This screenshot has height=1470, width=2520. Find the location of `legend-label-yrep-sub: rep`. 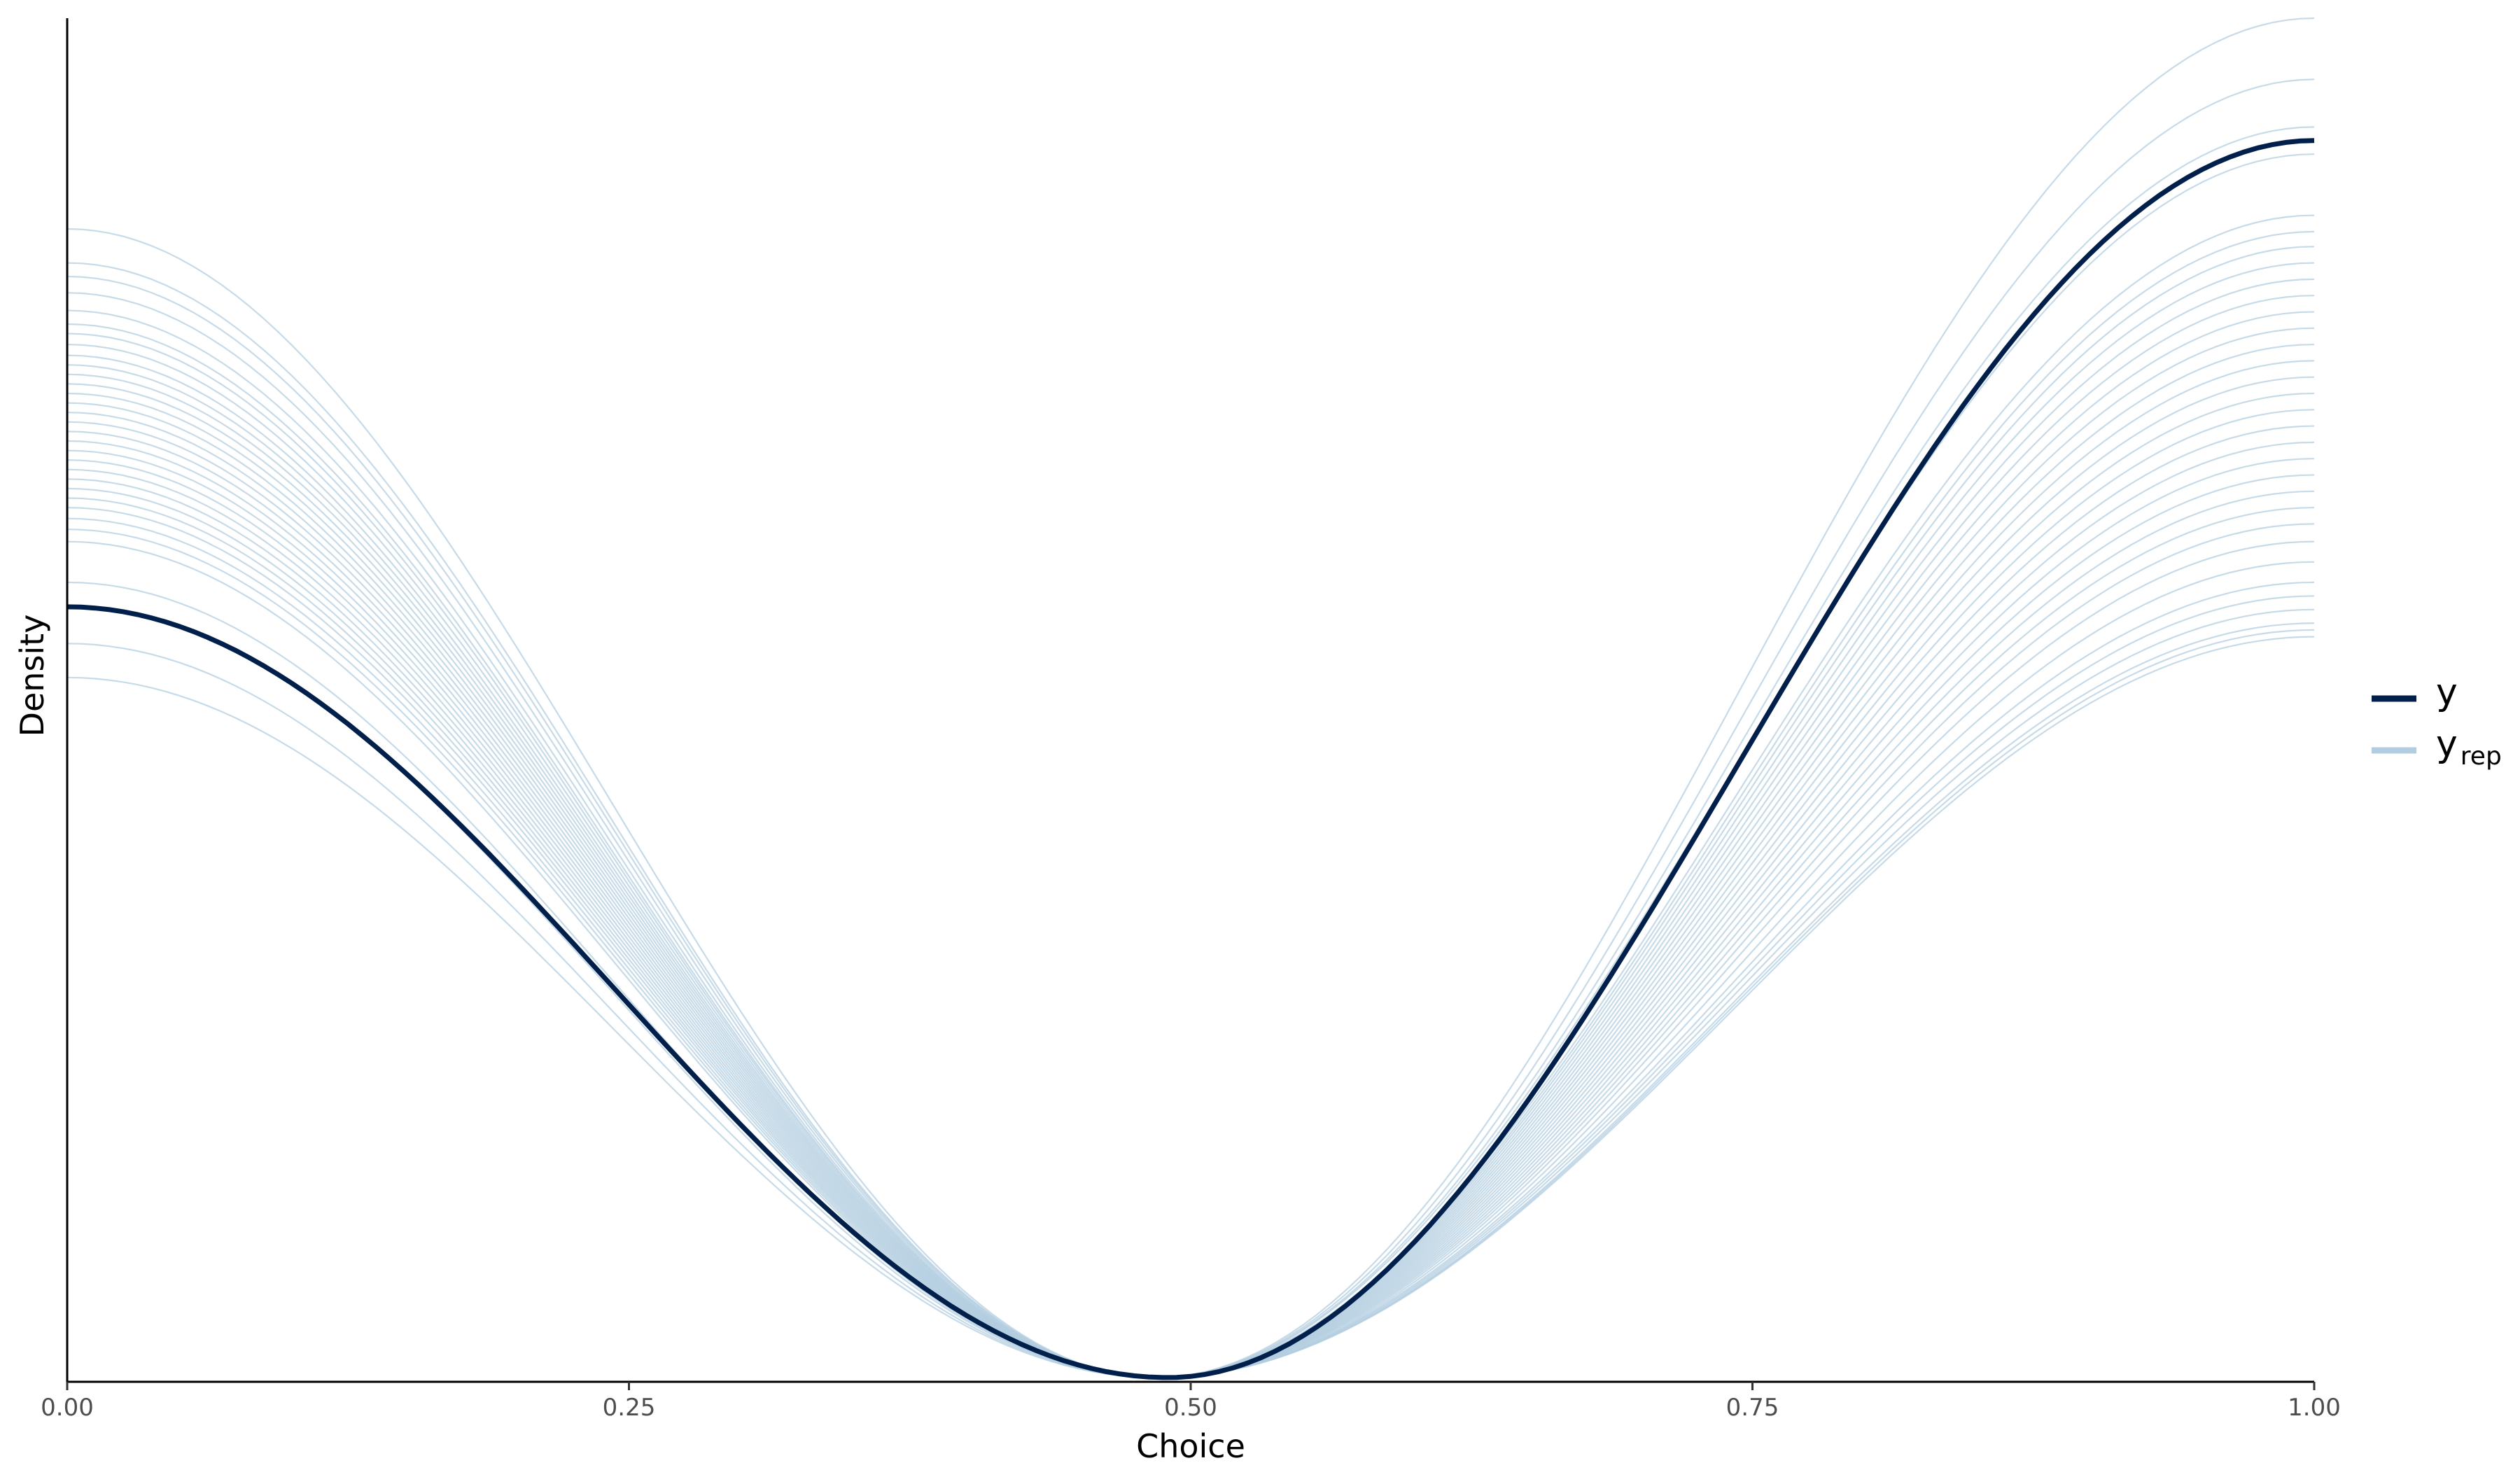

legend-label-yrep-sub: rep is located at coordinates (2481, 756).